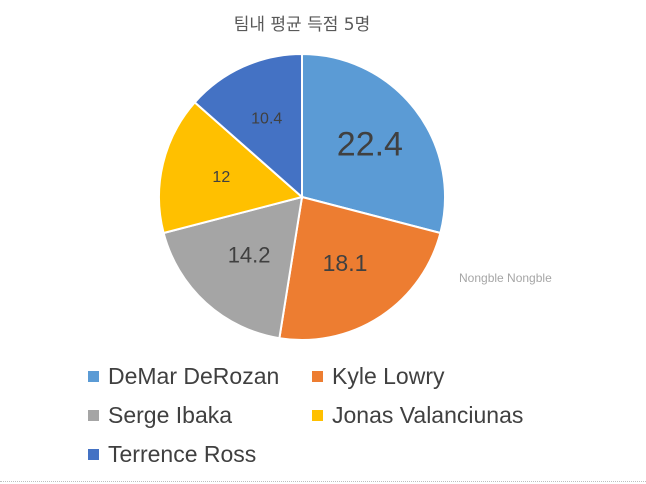  I want to click on chart-title: 팀내 평균 득점 5명, so click(302, 25).